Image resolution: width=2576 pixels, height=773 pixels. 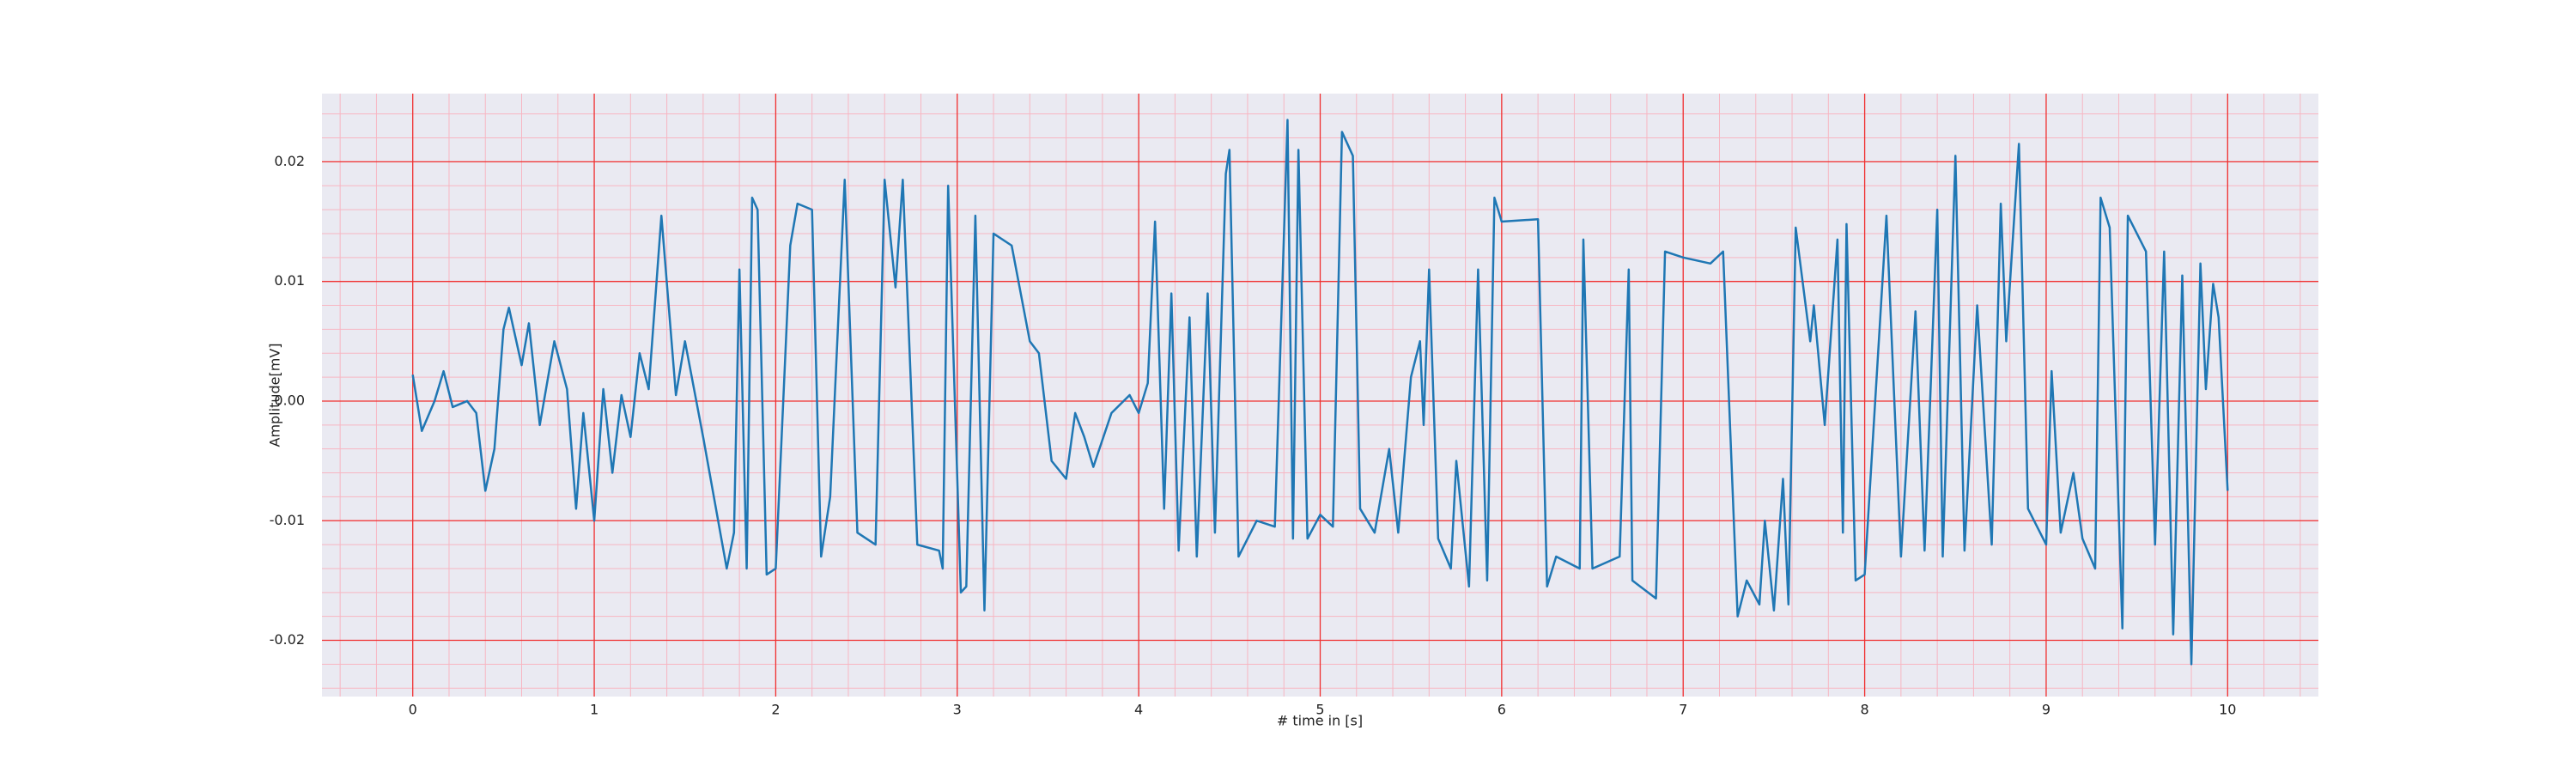 I want to click on y-axis-label: Amplitude[mV], so click(x=275, y=395).